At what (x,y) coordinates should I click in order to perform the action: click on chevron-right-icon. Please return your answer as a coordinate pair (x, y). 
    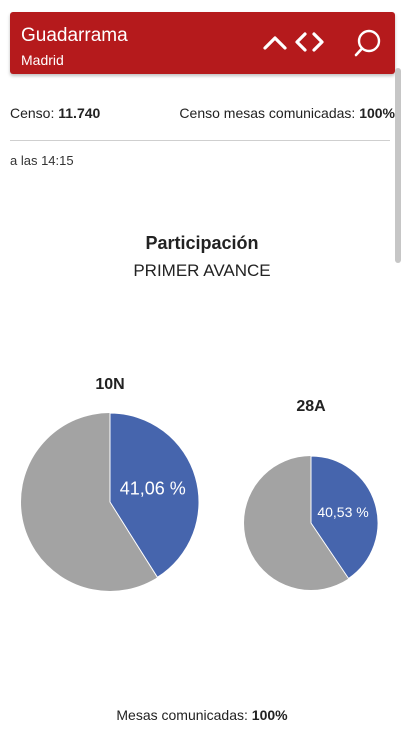
    Looking at the image, I should click on (318, 42).